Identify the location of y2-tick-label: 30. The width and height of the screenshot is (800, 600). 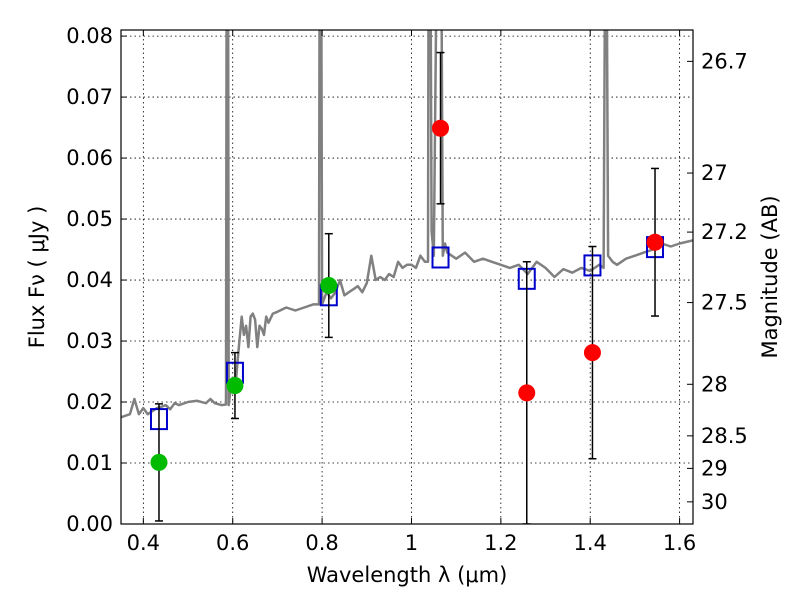
(714, 502).